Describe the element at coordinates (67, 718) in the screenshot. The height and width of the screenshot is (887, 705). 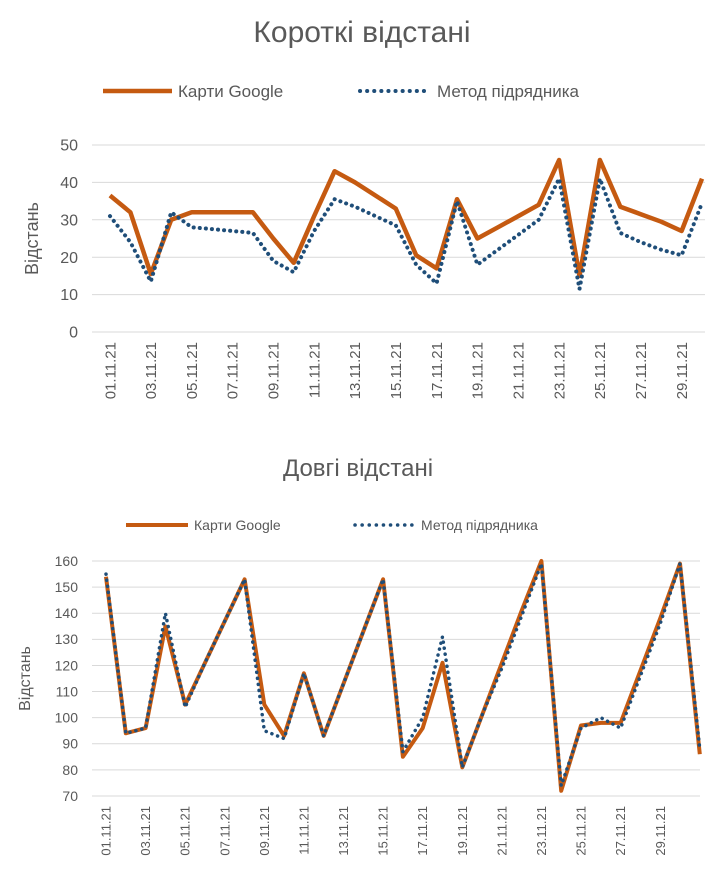
I see `y-tick-label: 100` at that location.